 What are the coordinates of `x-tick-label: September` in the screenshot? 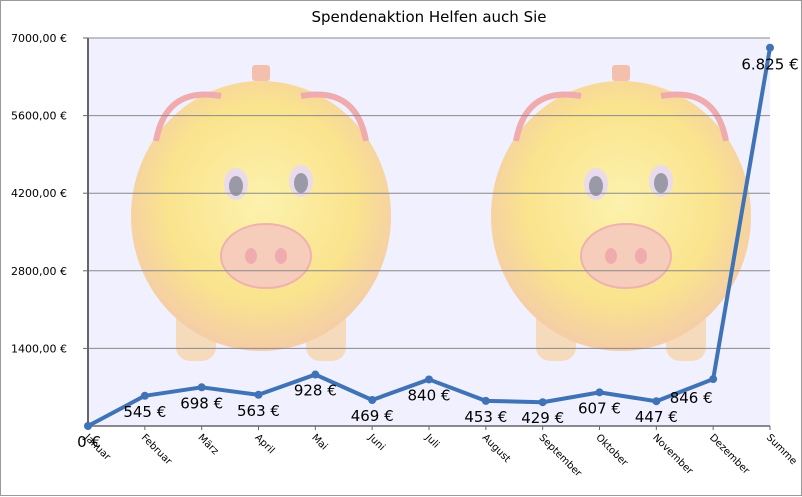 It's located at (560, 455).